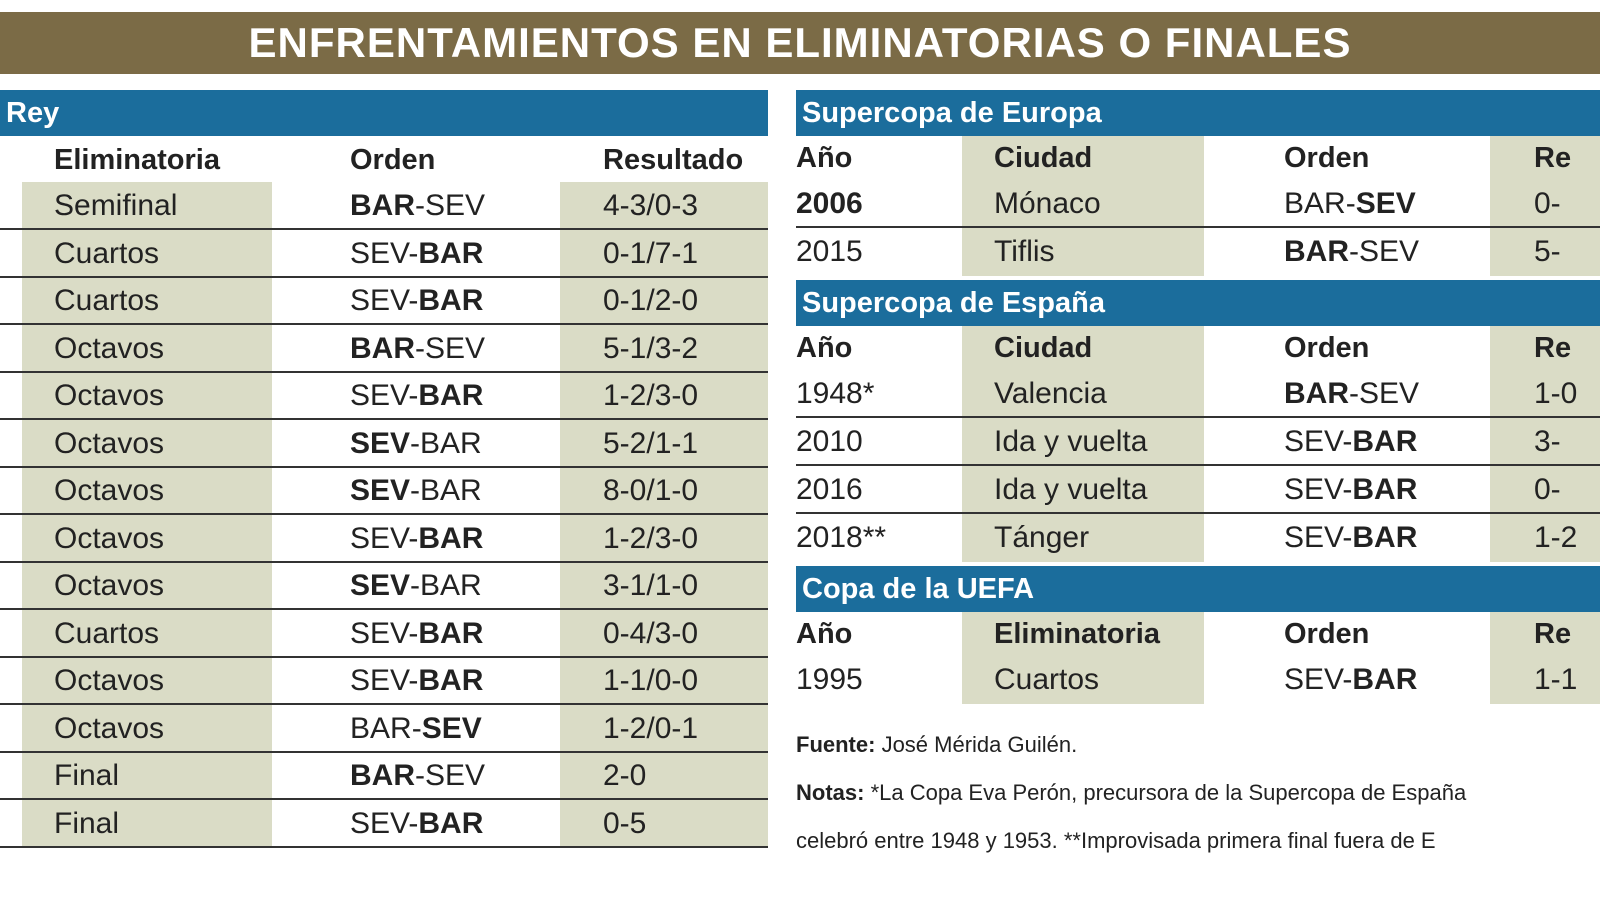 Image resolution: width=1600 pixels, height=900 pixels. I want to click on note-label: Notas:, so click(830, 792).